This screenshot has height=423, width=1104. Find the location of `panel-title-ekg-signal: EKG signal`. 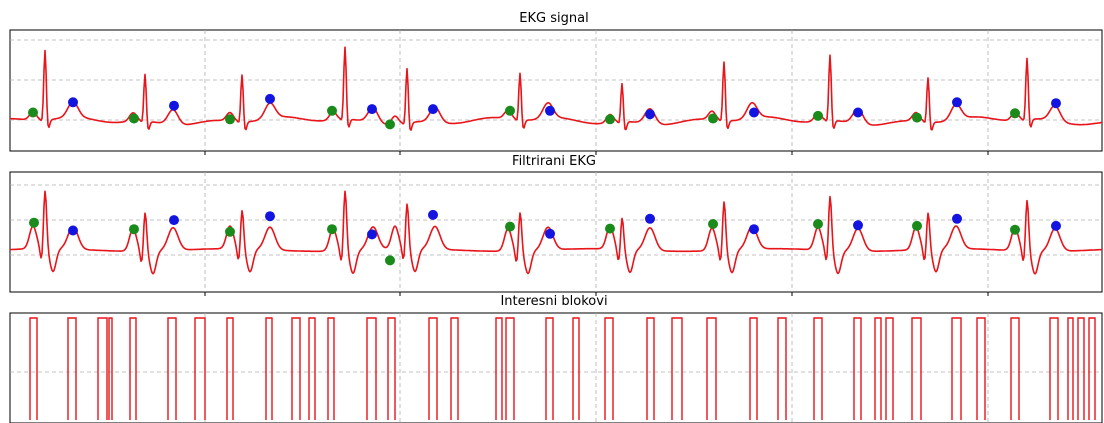

panel-title-ekg-signal: EKG signal is located at coordinates (553, 18).